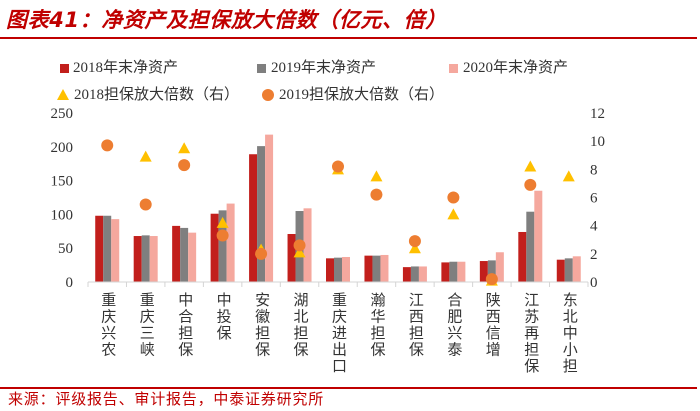 Image resolution: width=700 pixels, height=411 pixels. What do you see at coordinates (597, 114) in the screenshot?
I see `y-right-tick-label-6: 12` at bounding box center [597, 114].